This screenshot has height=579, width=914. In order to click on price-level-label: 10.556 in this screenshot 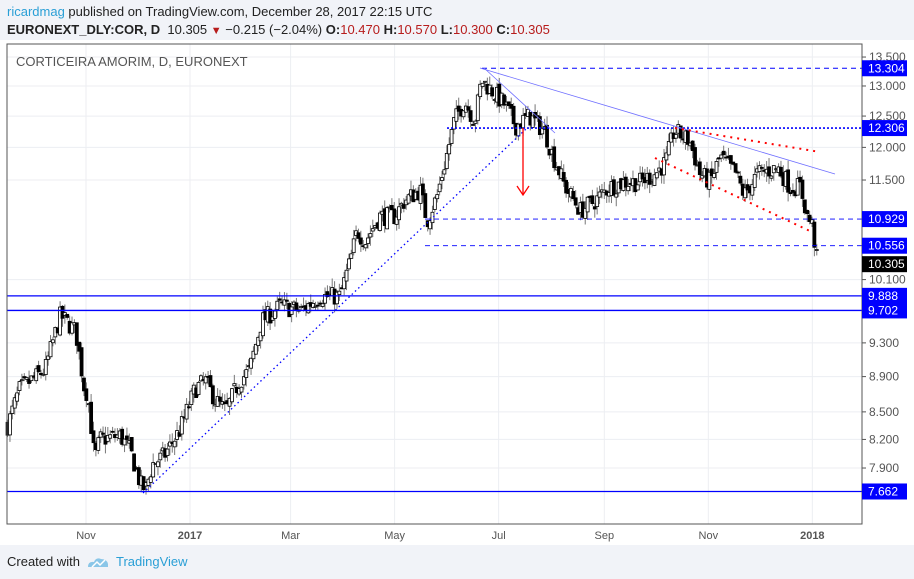, I will do `click(886, 246)`.